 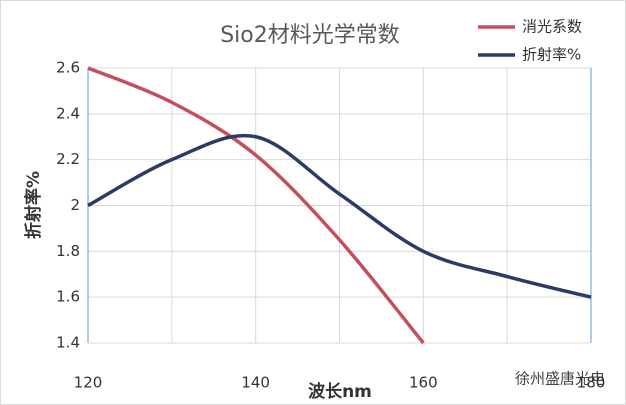 What do you see at coordinates (560, 379) in the screenshot?
I see `watermark: 徐州盛唐光电` at bounding box center [560, 379].